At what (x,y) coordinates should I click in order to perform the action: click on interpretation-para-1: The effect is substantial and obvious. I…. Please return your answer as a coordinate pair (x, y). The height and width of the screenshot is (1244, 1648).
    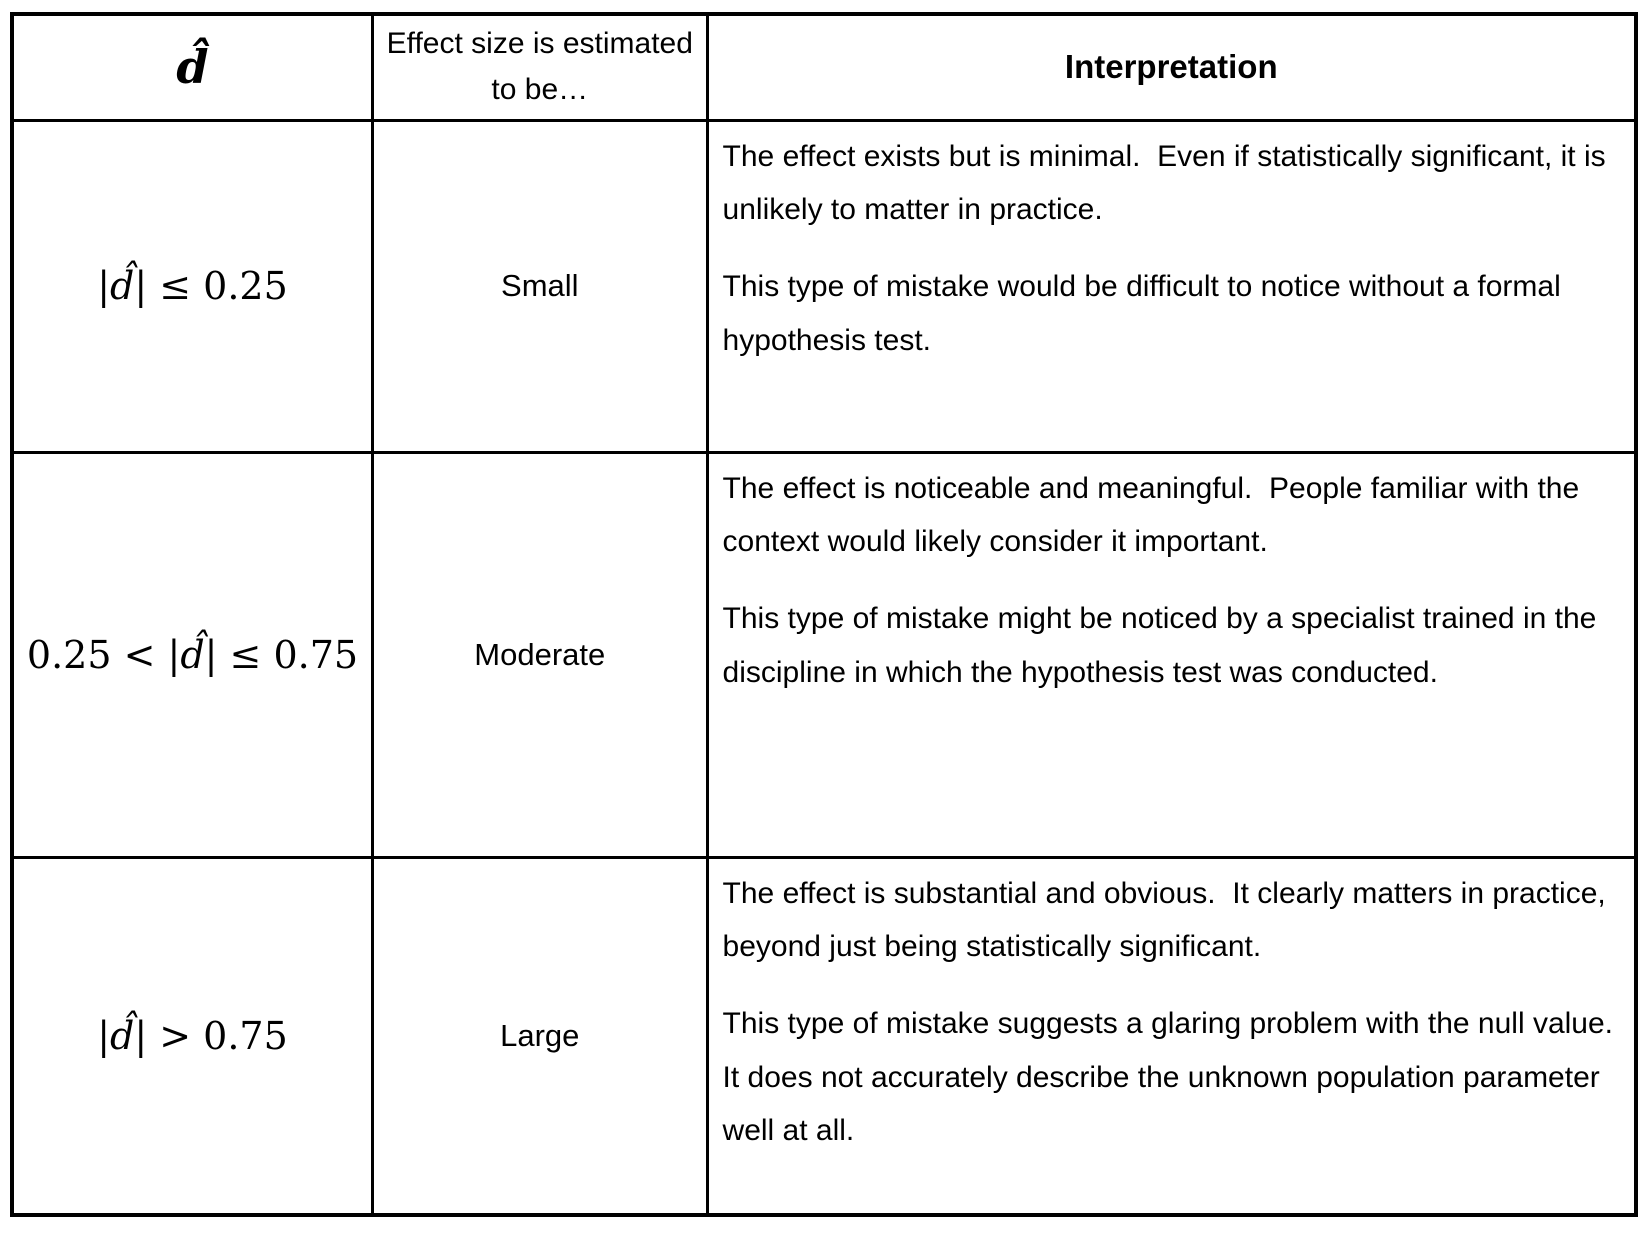
    Looking at the image, I should click on (1168, 919).